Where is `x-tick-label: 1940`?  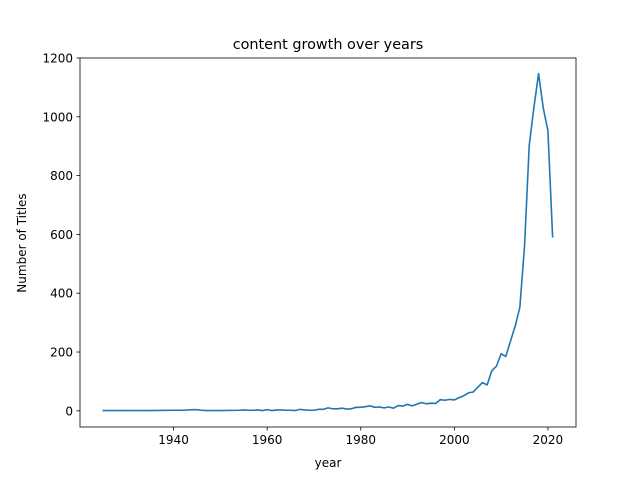 x-tick-label: 1940 is located at coordinates (173, 440).